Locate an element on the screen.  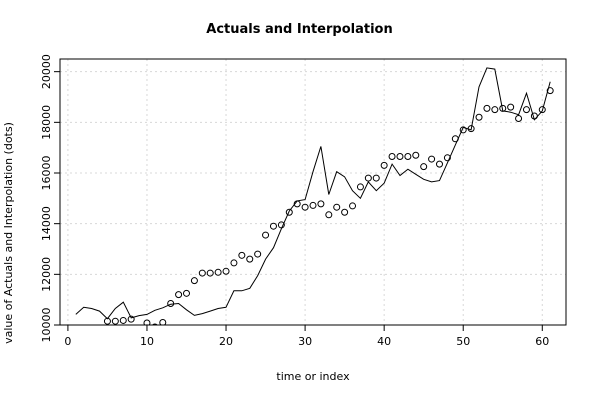
y-tick-label: 12000 is located at coordinates (46, 274).